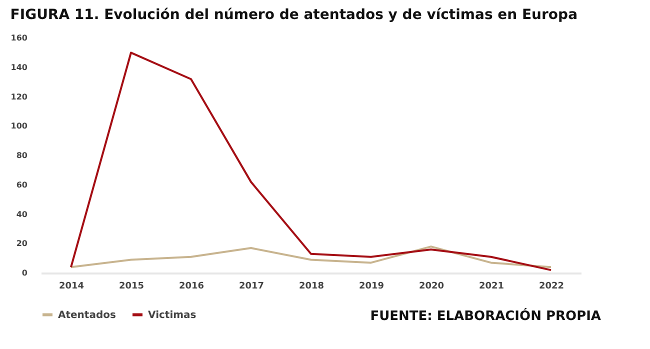  Describe the element at coordinates (251, 287) in the screenshot. I see `x-tick-label: 2017` at that location.